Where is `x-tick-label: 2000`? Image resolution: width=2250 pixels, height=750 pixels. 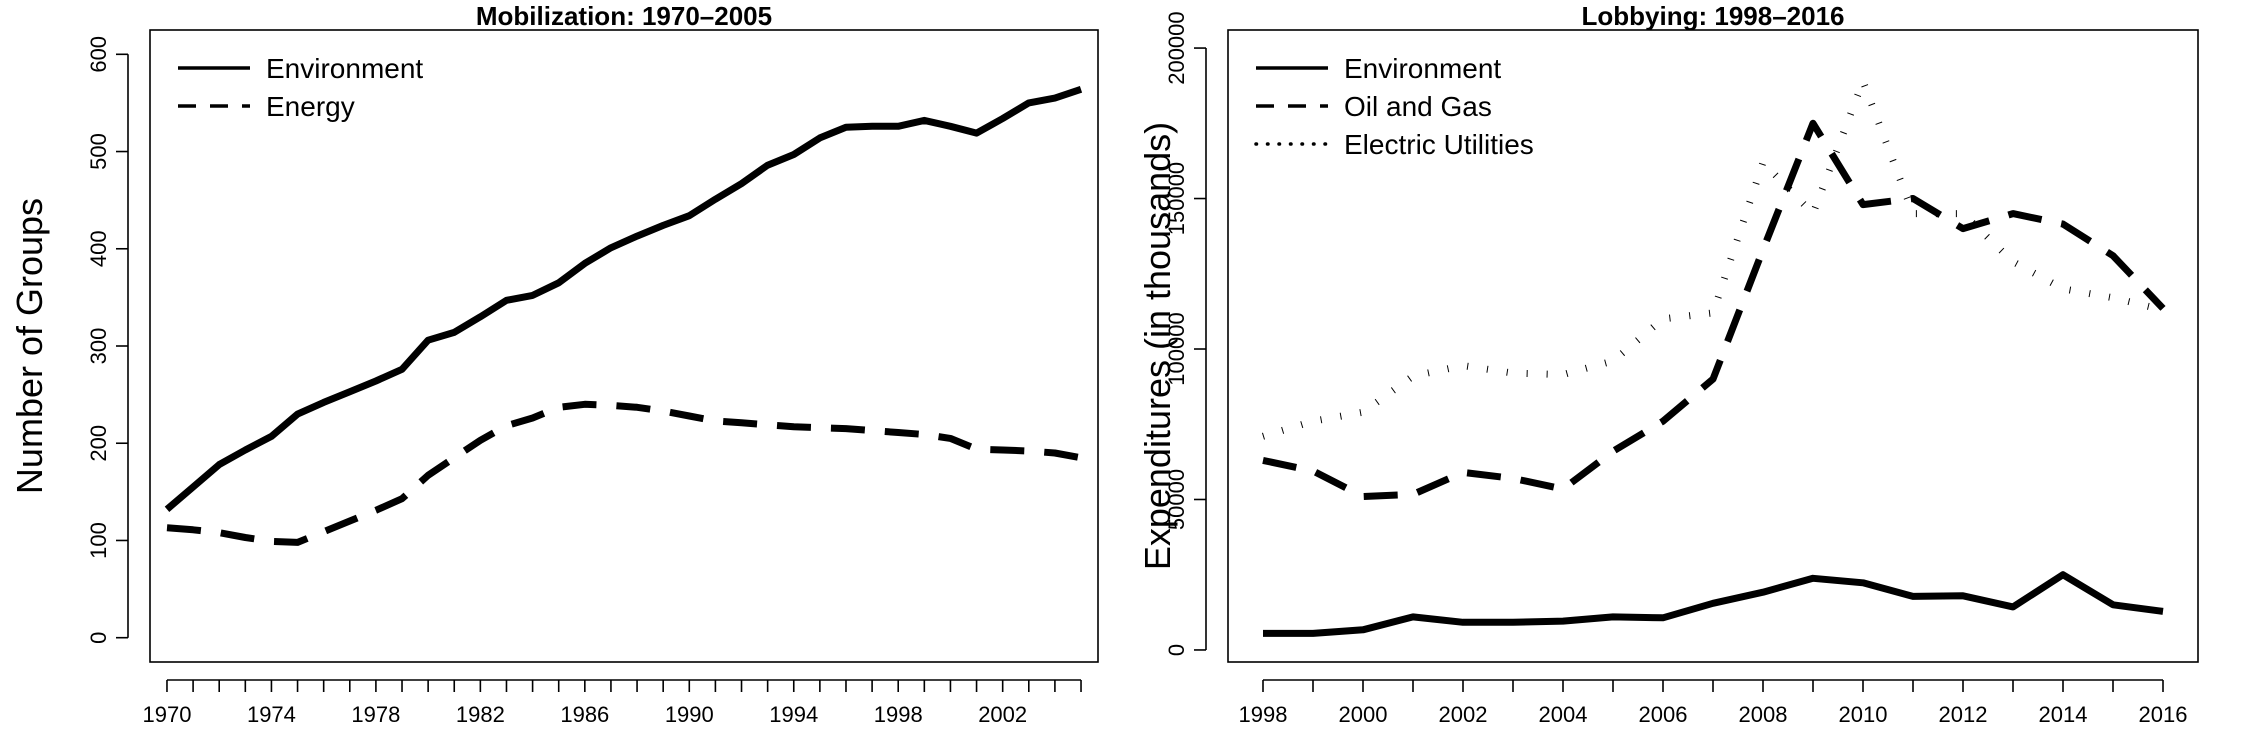 x-tick-label: 2000 is located at coordinates (1363, 714).